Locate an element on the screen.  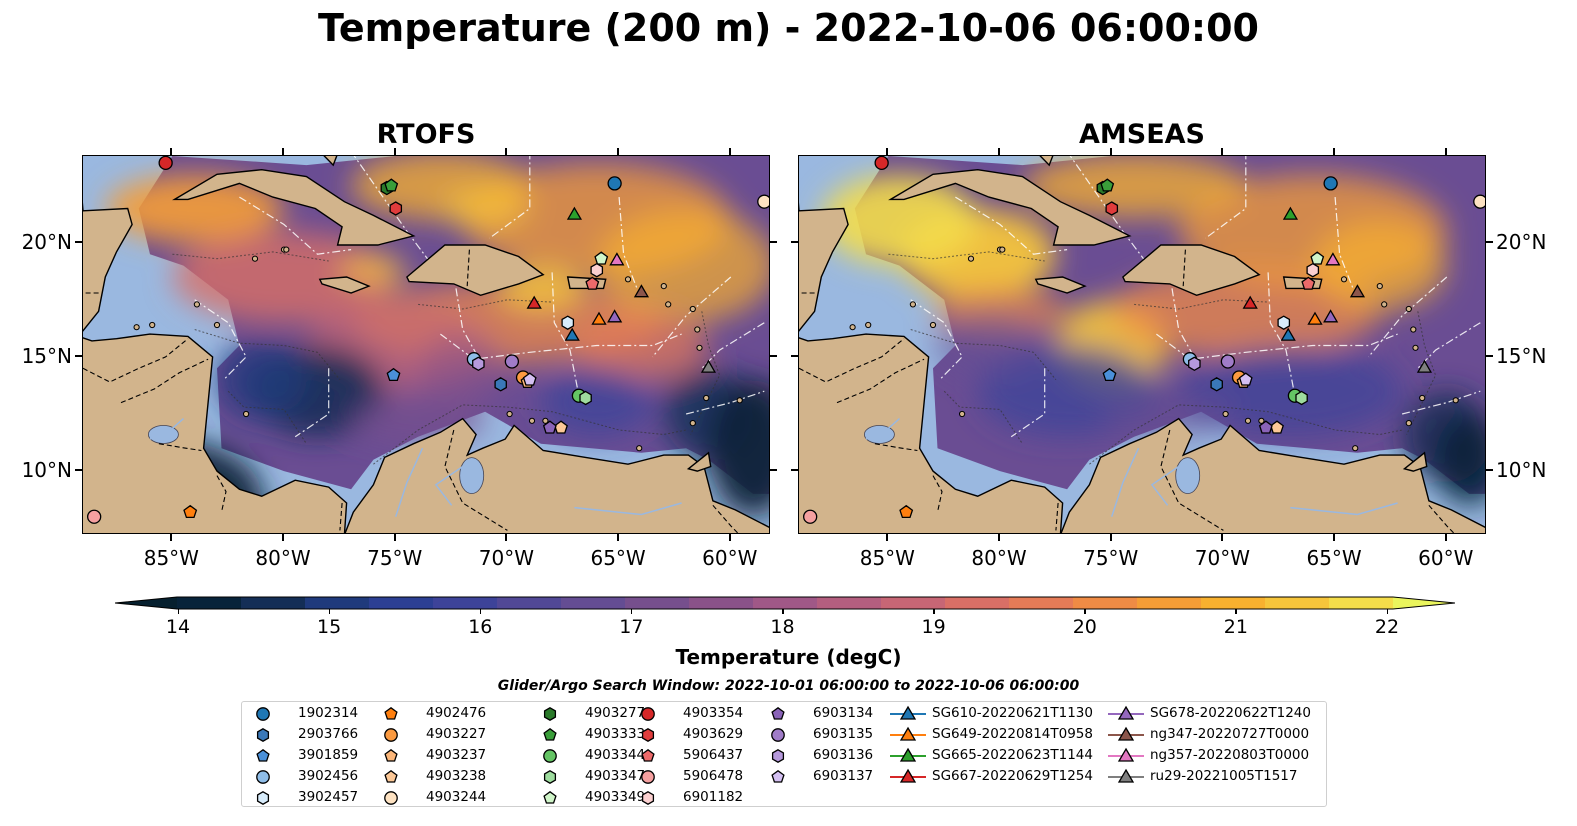
colorbar-tick-label: 18 is located at coordinates (782, 627).